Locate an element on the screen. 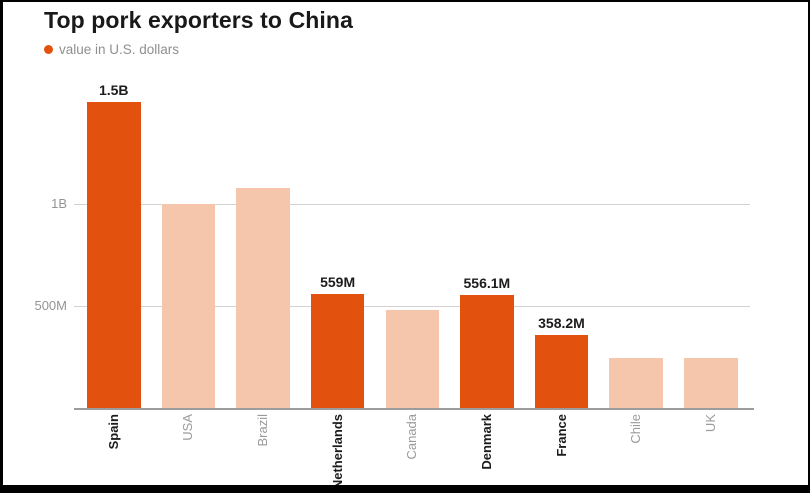 This screenshot has width=810, height=493. bar-value-label: 556.1M is located at coordinates (487, 282).